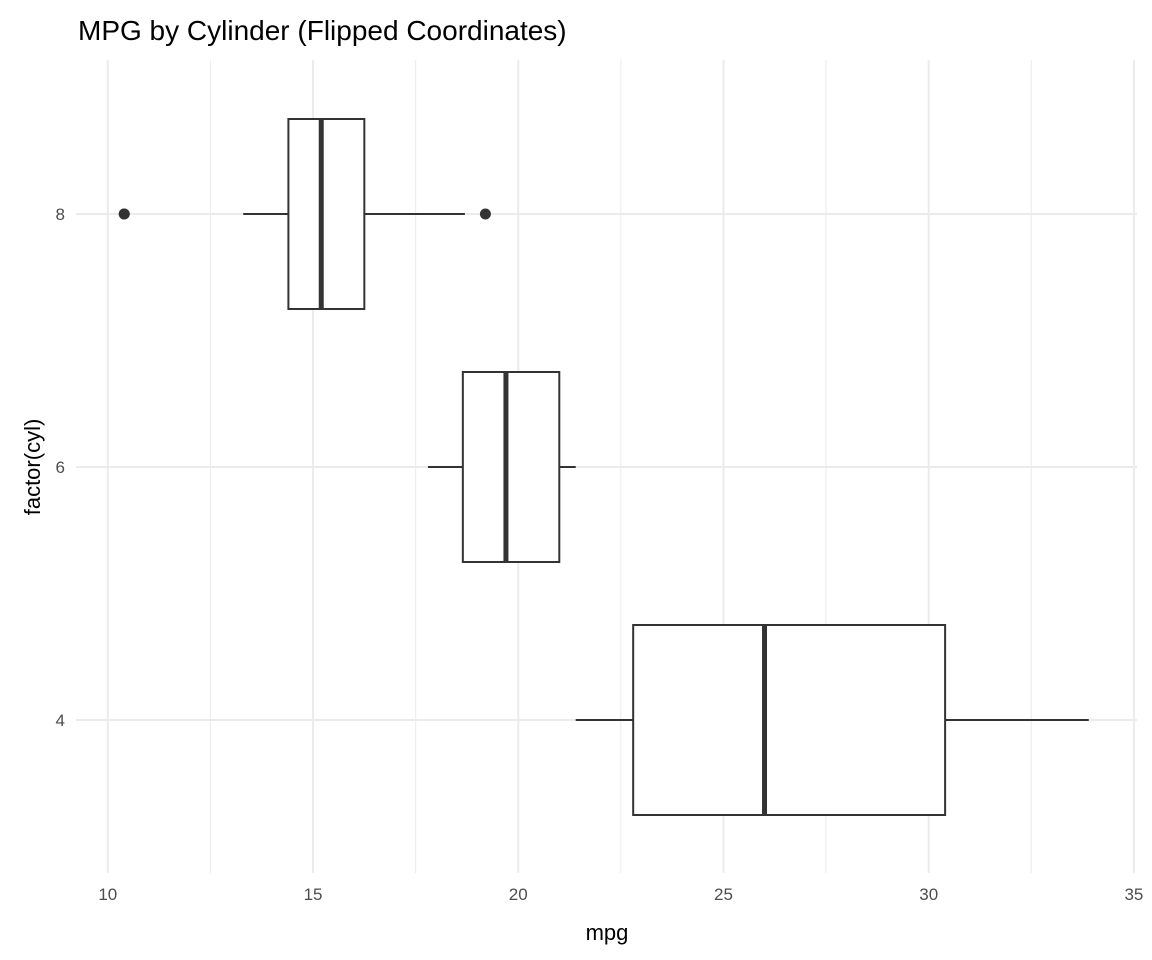  Describe the element at coordinates (1133, 894) in the screenshot. I see `x-tick-label: 35` at that location.